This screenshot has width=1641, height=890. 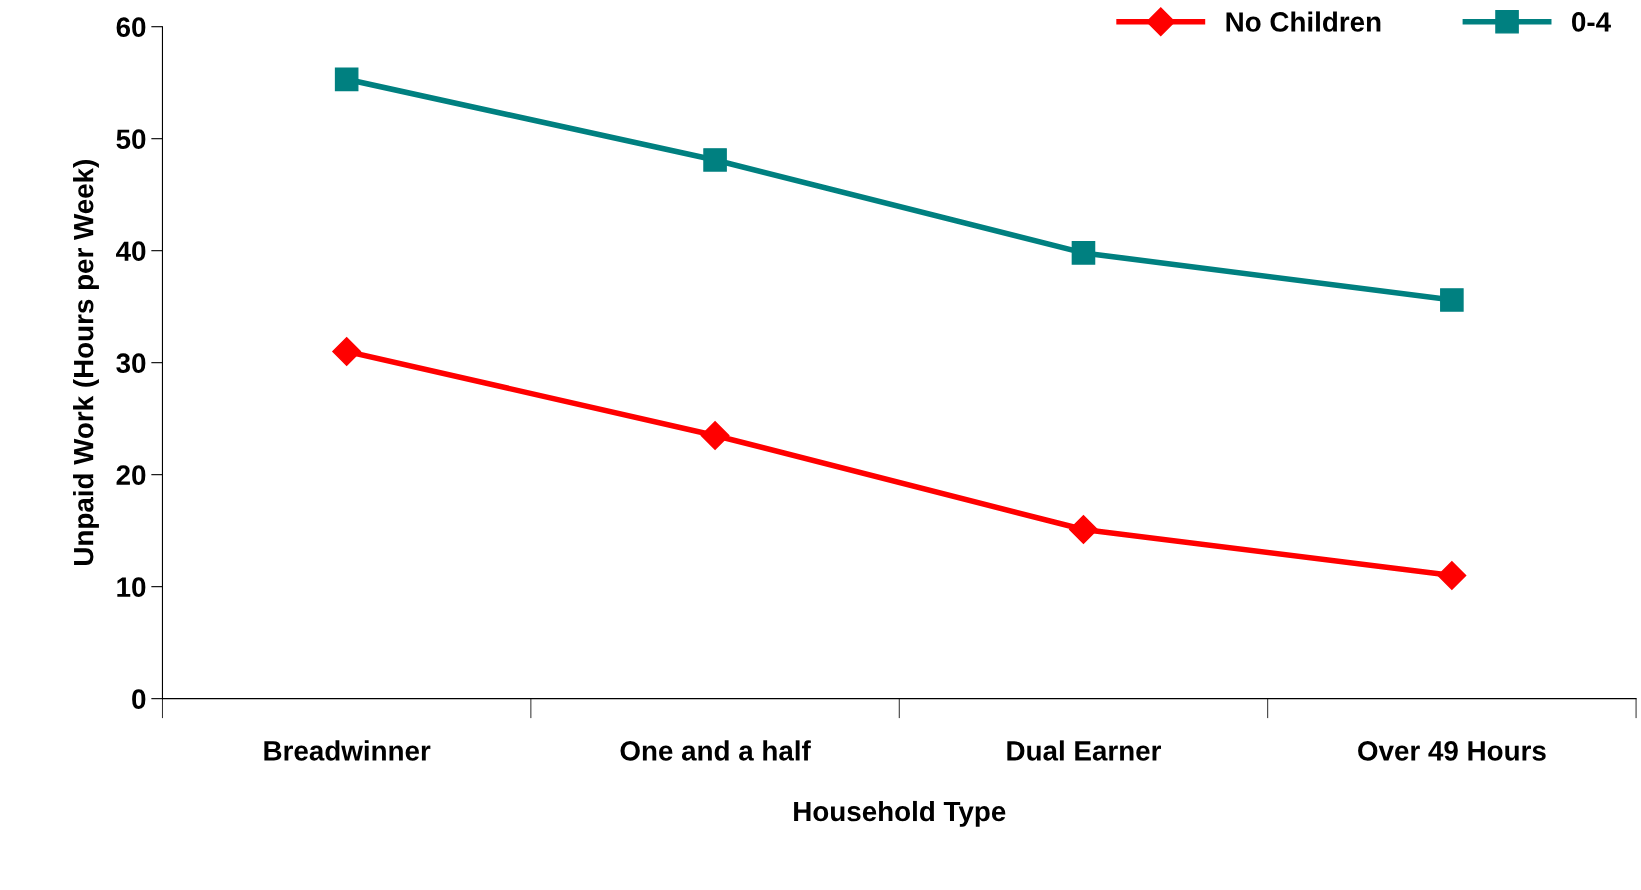 I want to click on y-tick-label: 10, so click(x=131, y=587).